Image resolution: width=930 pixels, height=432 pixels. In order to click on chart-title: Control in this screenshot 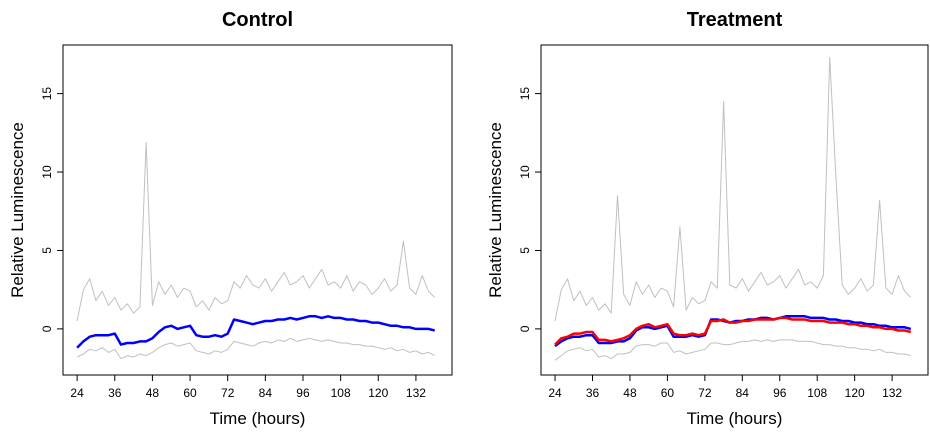, I will do `click(257, 20)`.